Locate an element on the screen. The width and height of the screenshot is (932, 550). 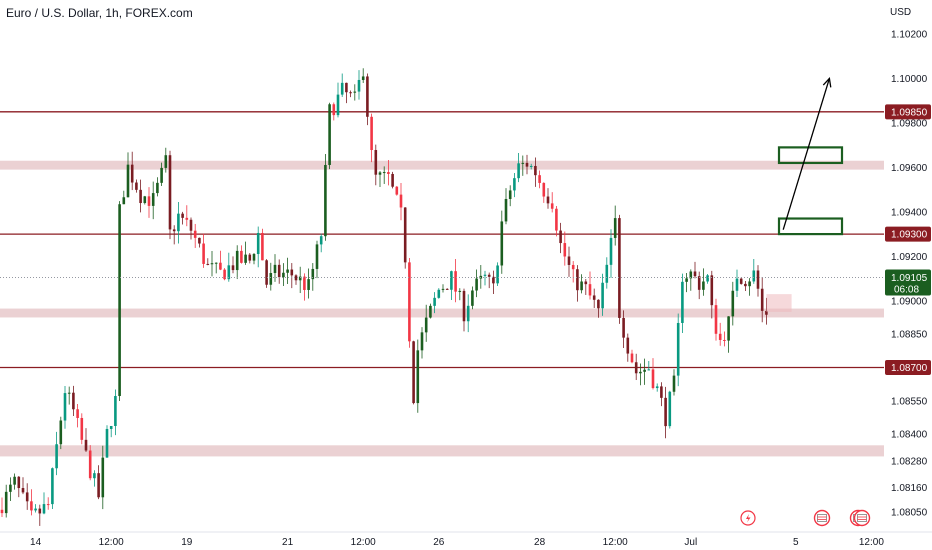
time-tick-label: 26 is located at coordinates (439, 542).